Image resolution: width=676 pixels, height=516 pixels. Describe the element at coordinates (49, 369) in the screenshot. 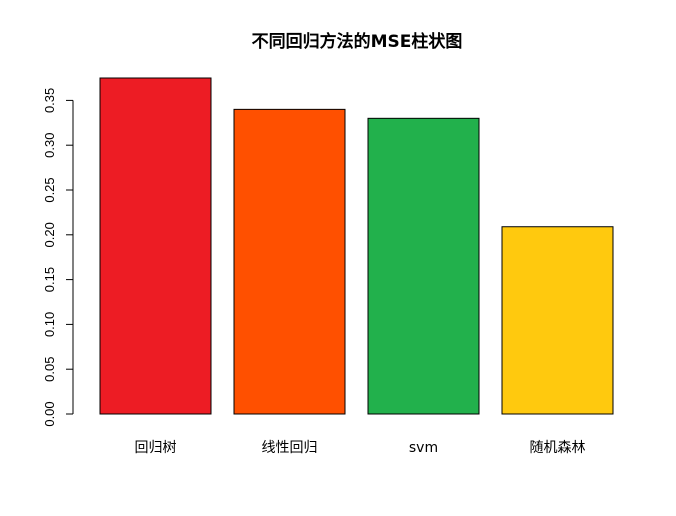

I see `y-tick-label: 0.05` at that location.